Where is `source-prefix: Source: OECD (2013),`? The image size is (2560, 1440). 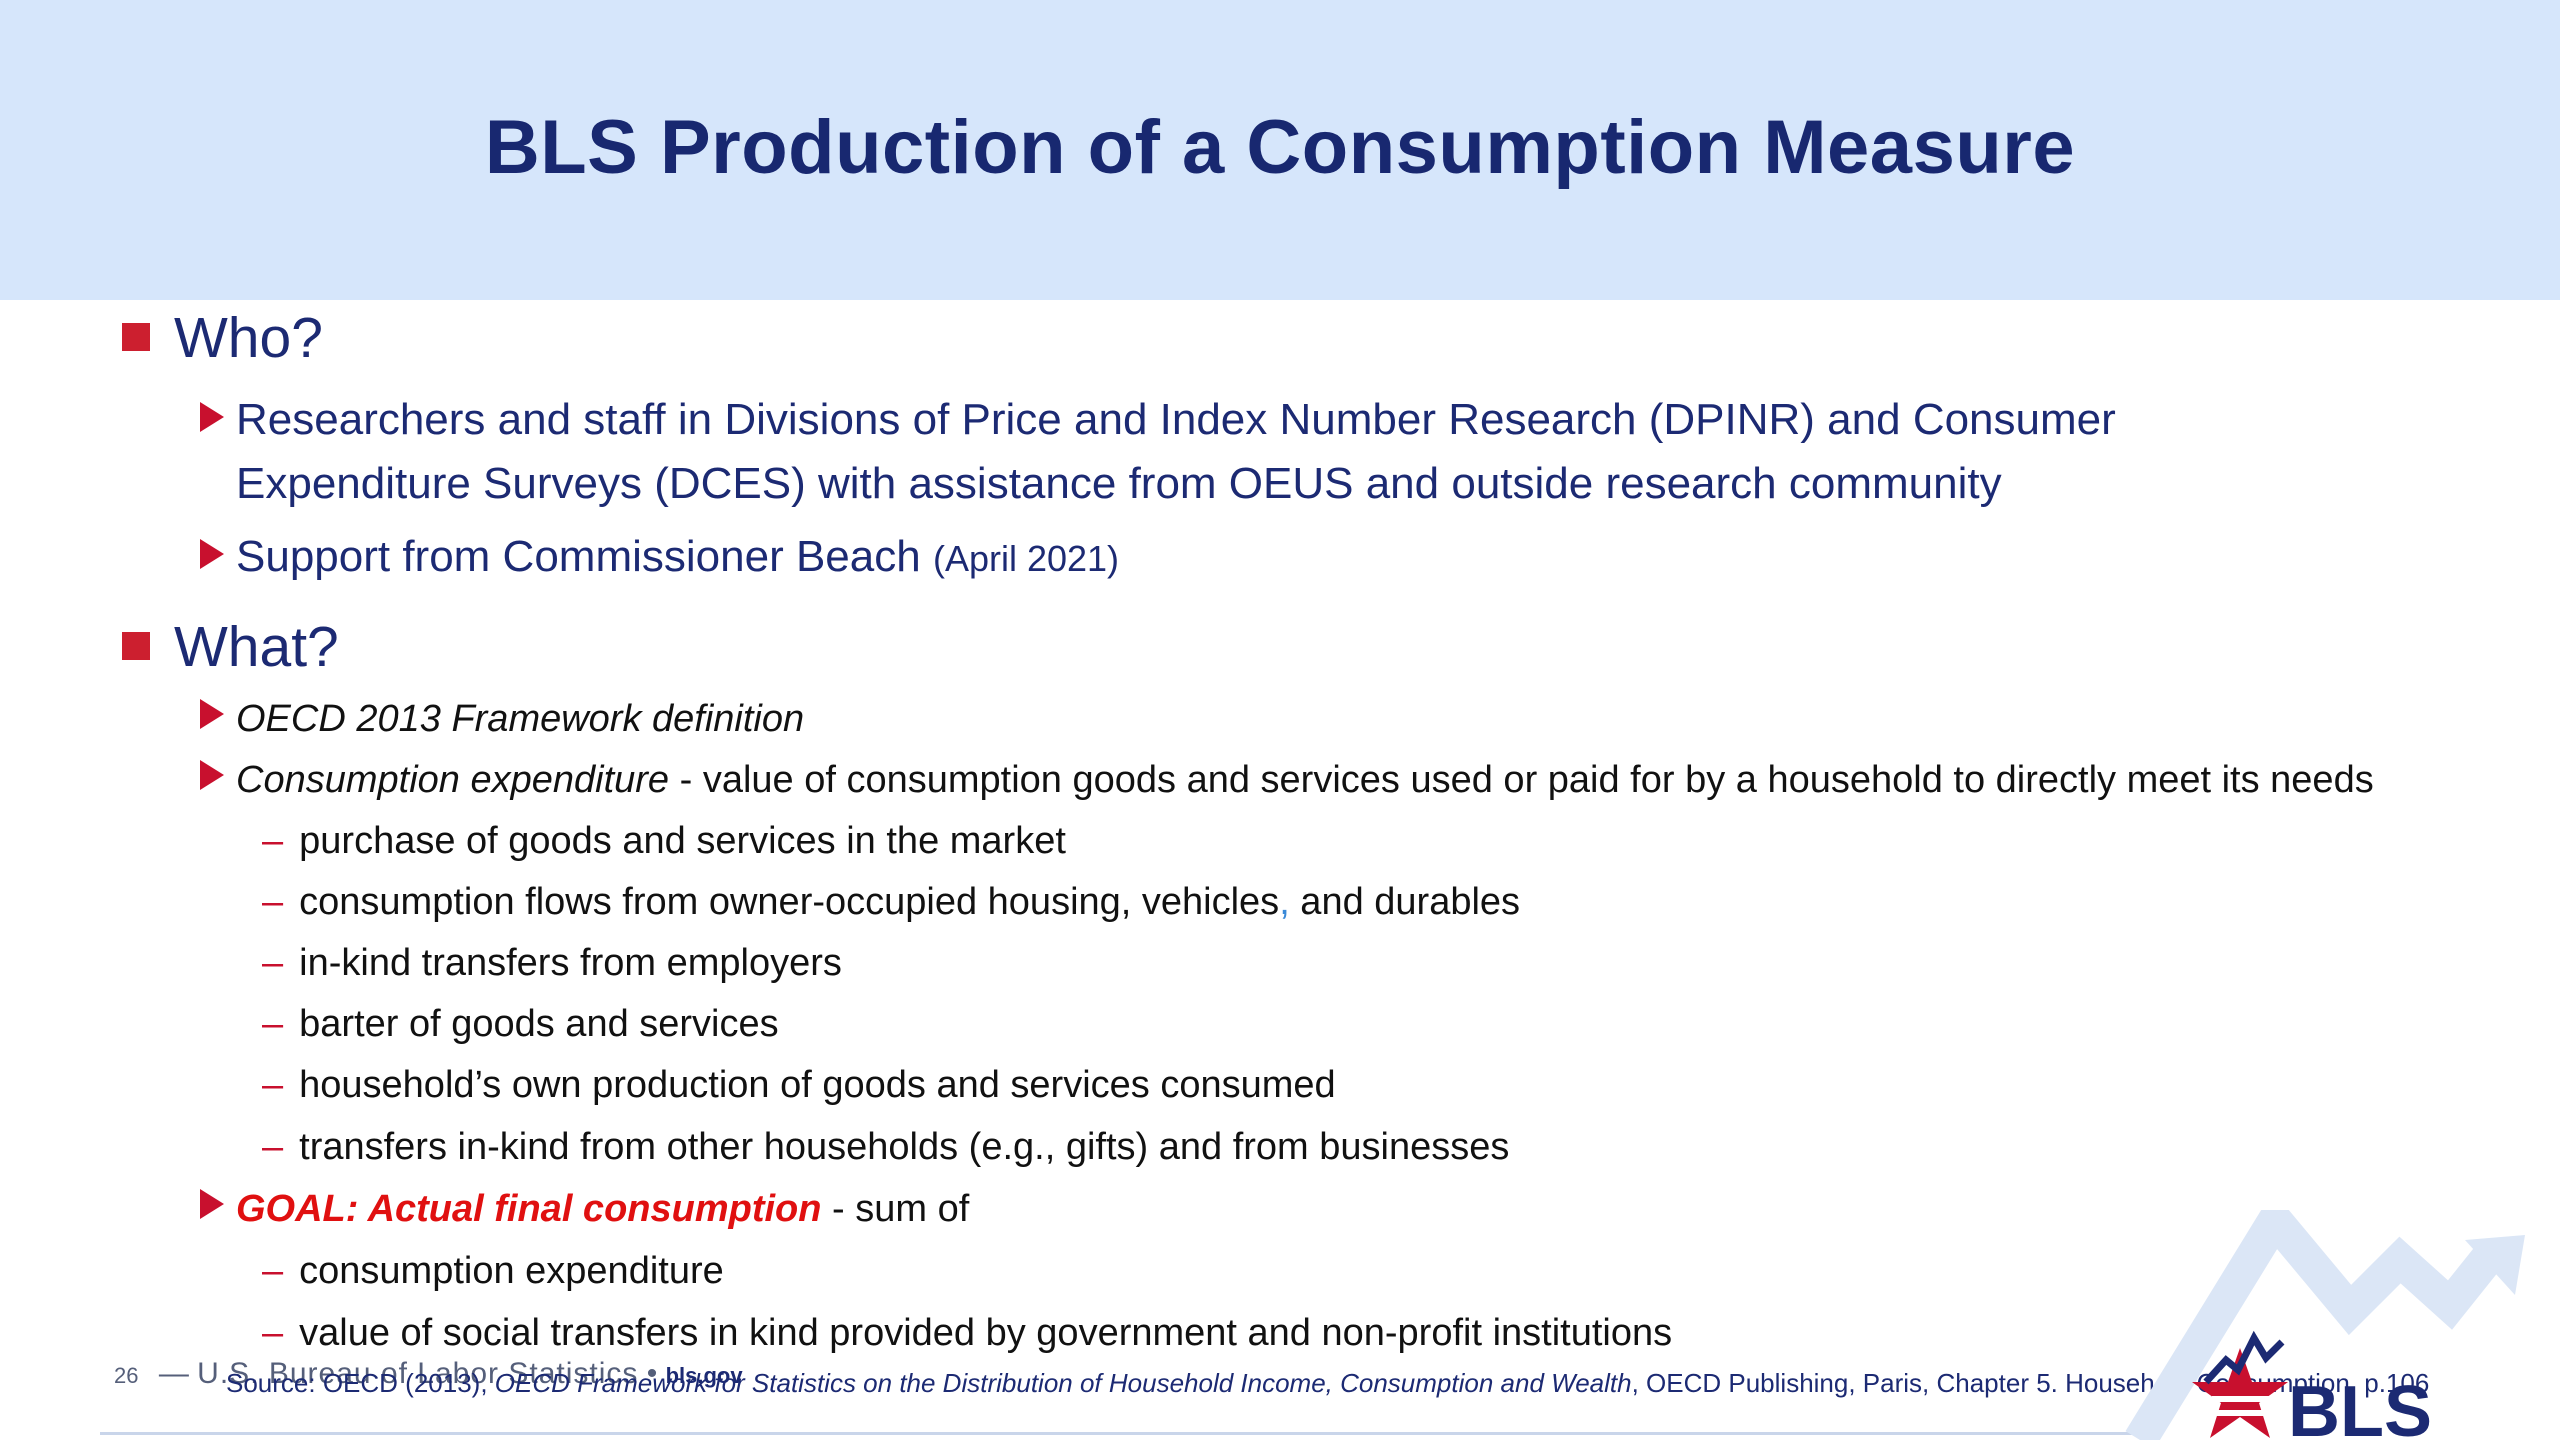
source-prefix: Source: OECD (2013), is located at coordinates (360, 1383).